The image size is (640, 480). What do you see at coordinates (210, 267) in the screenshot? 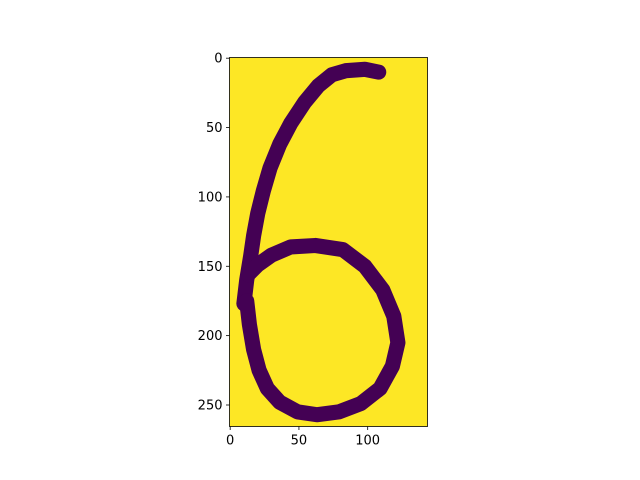
I see `y-tick-label: 150` at bounding box center [210, 267].